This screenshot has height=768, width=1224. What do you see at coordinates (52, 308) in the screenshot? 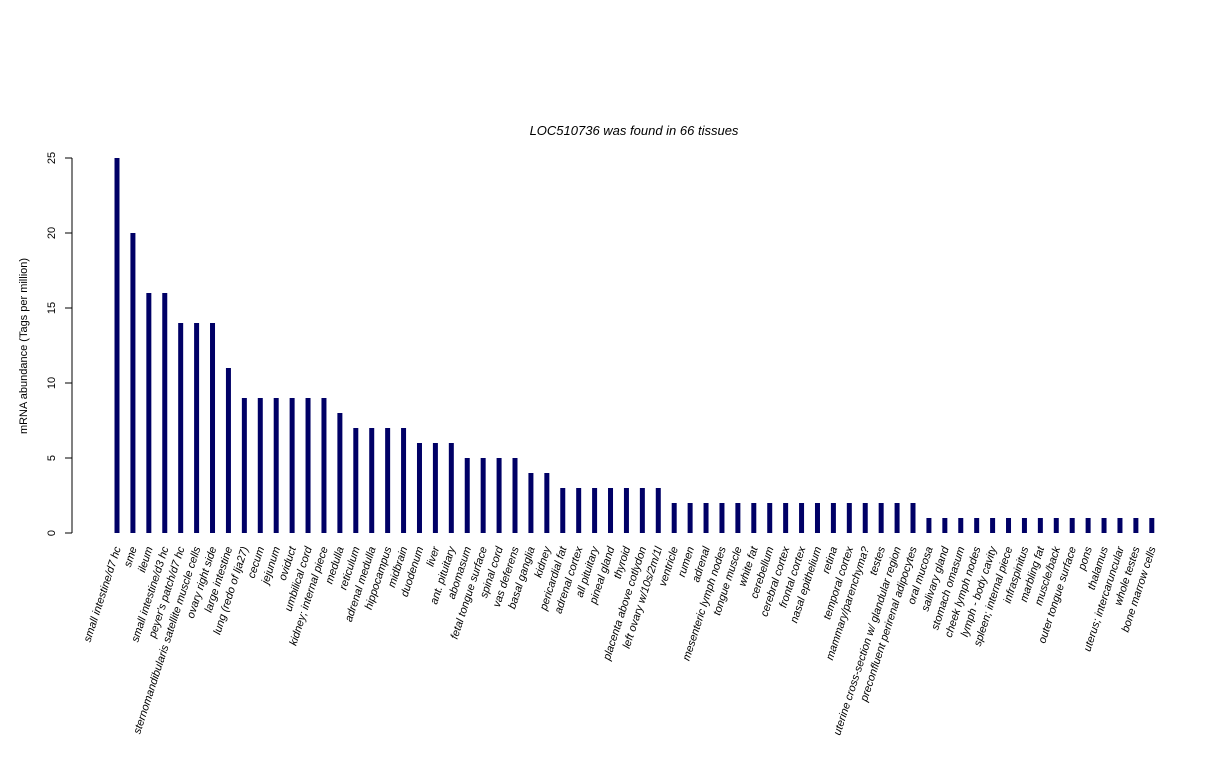
I see `y-tick-label: 15` at bounding box center [52, 308].